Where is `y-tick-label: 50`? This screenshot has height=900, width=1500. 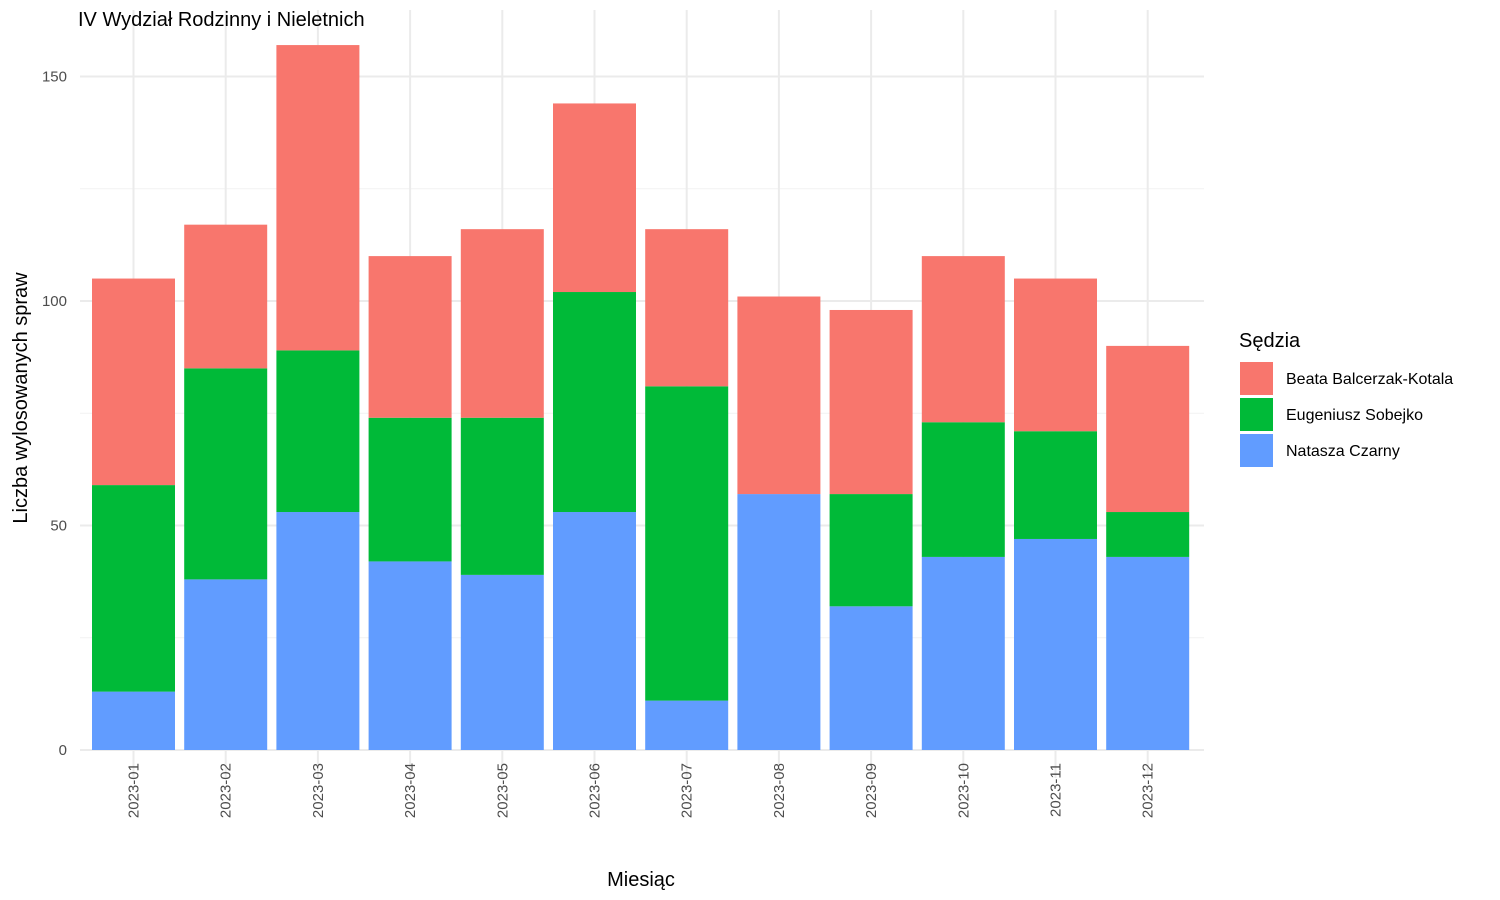 y-tick-label: 50 is located at coordinates (58, 526).